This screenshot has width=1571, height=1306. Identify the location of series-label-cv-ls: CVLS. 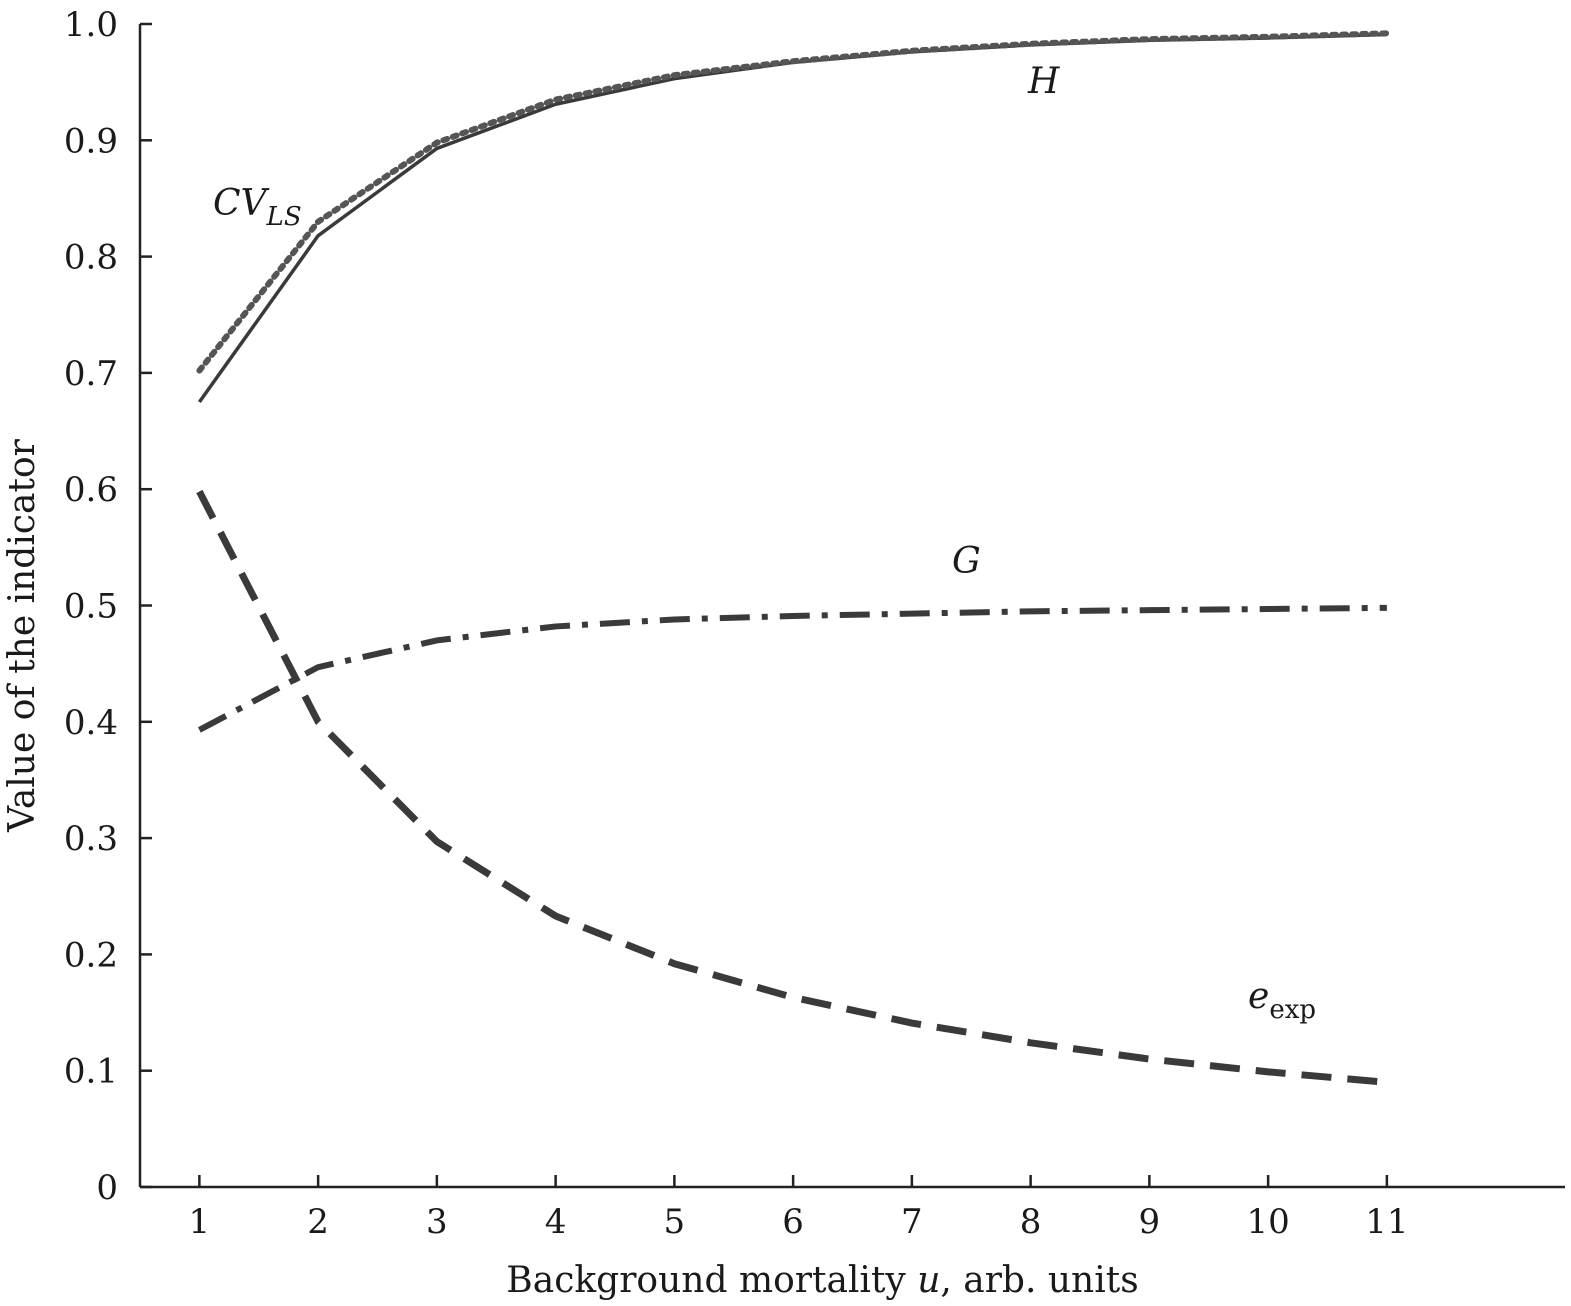
(257, 207).